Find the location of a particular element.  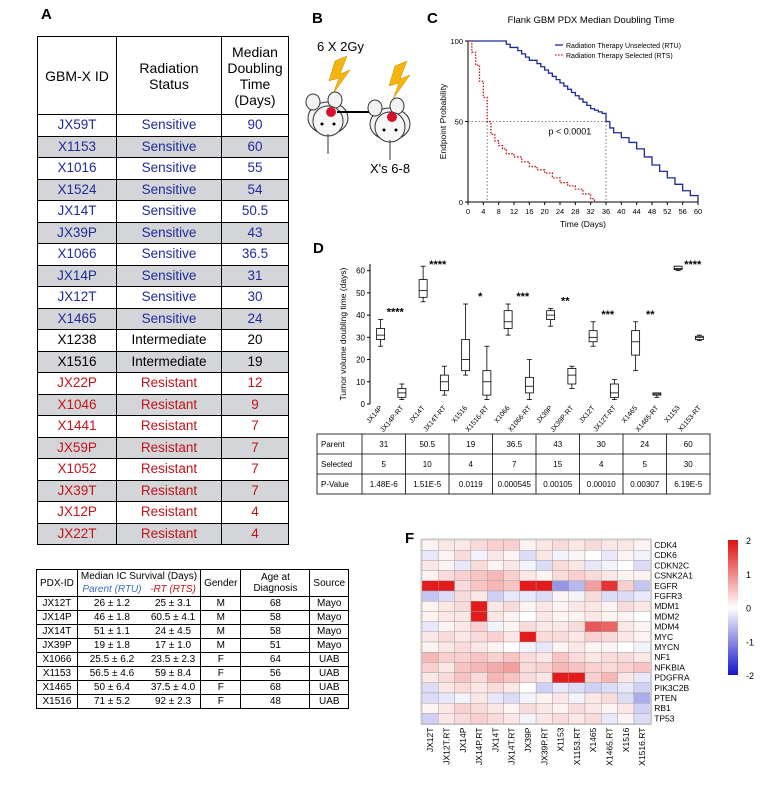

cell-id: JX59P is located at coordinates (77, 447).